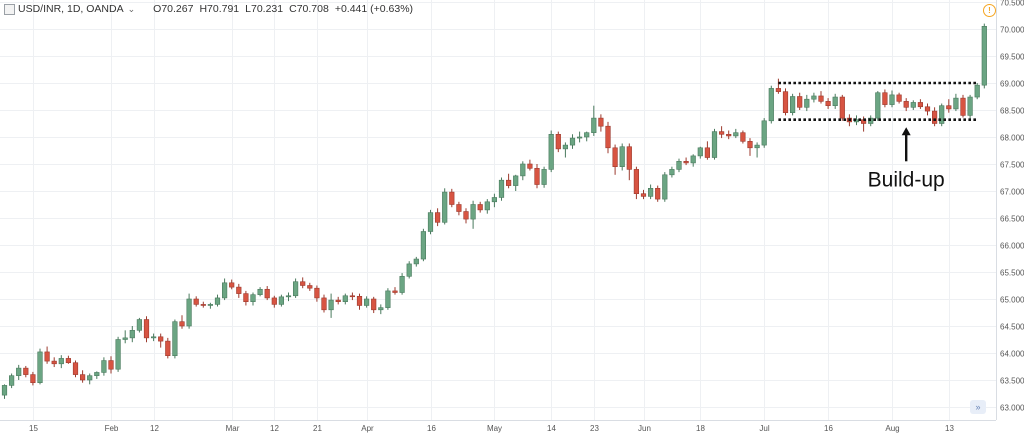 This screenshot has height=436, width=1024. What do you see at coordinates (374, 9) in the screenshot?
I see `change-value: +0.441 (+0.63%)` at bounding box center [374, 9].